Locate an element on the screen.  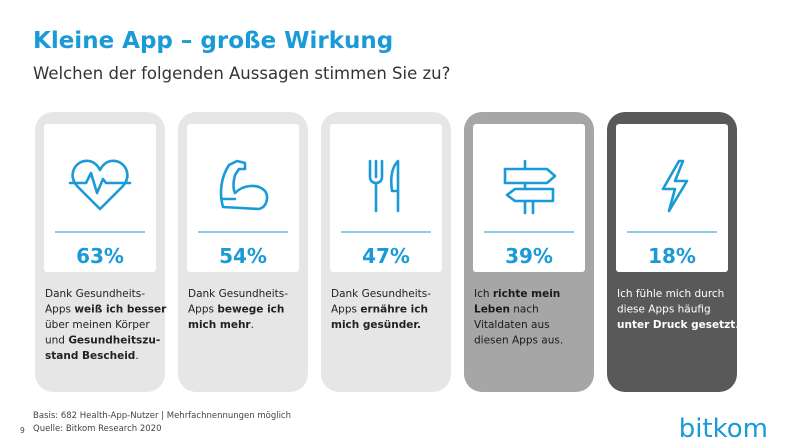
logo: bitkom is located at coordinates (723, 429).